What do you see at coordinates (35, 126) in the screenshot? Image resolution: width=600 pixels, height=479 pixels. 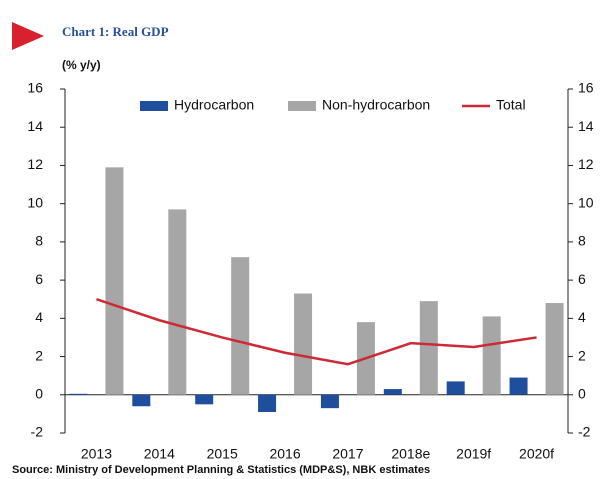 I see `y-tick-label: 14` at bounding box center [35, 126].